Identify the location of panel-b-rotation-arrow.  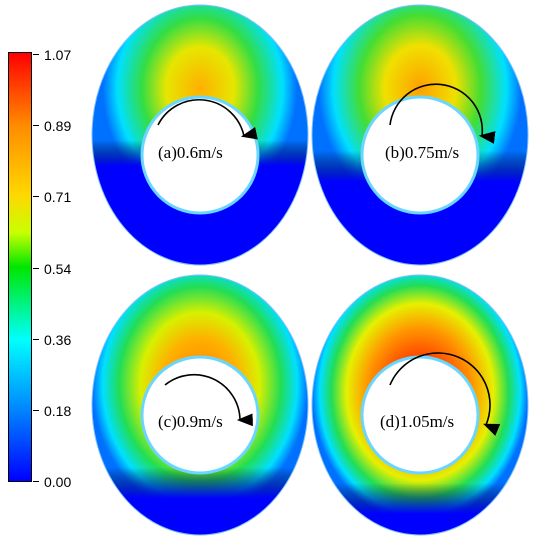
(442, 113).